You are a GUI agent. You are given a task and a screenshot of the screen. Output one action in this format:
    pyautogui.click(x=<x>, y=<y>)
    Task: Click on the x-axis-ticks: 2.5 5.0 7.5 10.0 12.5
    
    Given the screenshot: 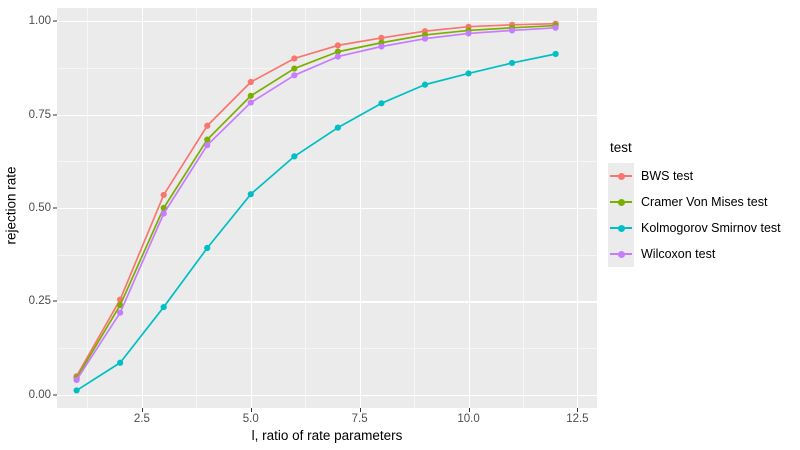 What is the action you would take?
    pyautogui.click(x=327, y=420)
    